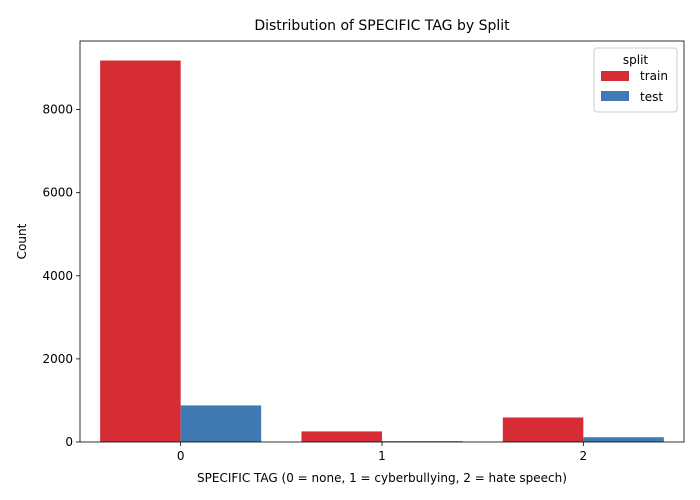 Image resolution: width=700 pixels, height=500 pixels. Describe the element at coordinates (22, 241) in the screenshot. I see `y-axis-label: Count` at that location.